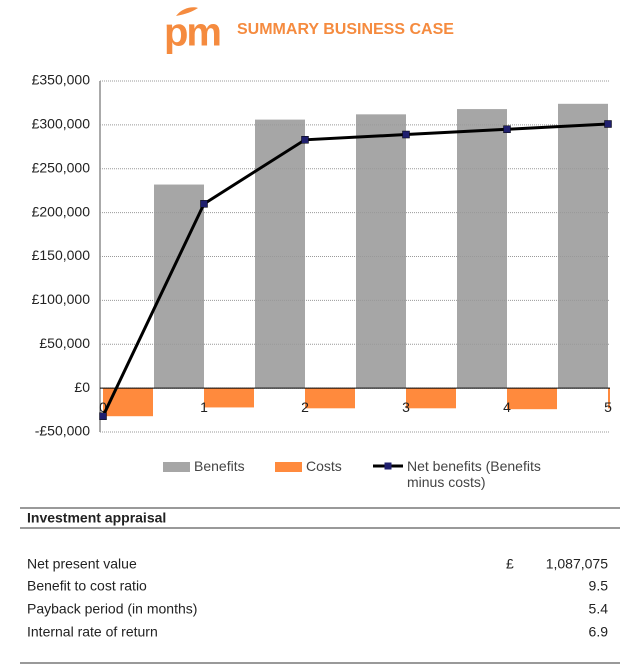 Image resolution: width=643 pixels, height=671 pixels. Describe the element at coordinates (82, 564) in the screenshot. I see `row-label: Net present value` at that location.